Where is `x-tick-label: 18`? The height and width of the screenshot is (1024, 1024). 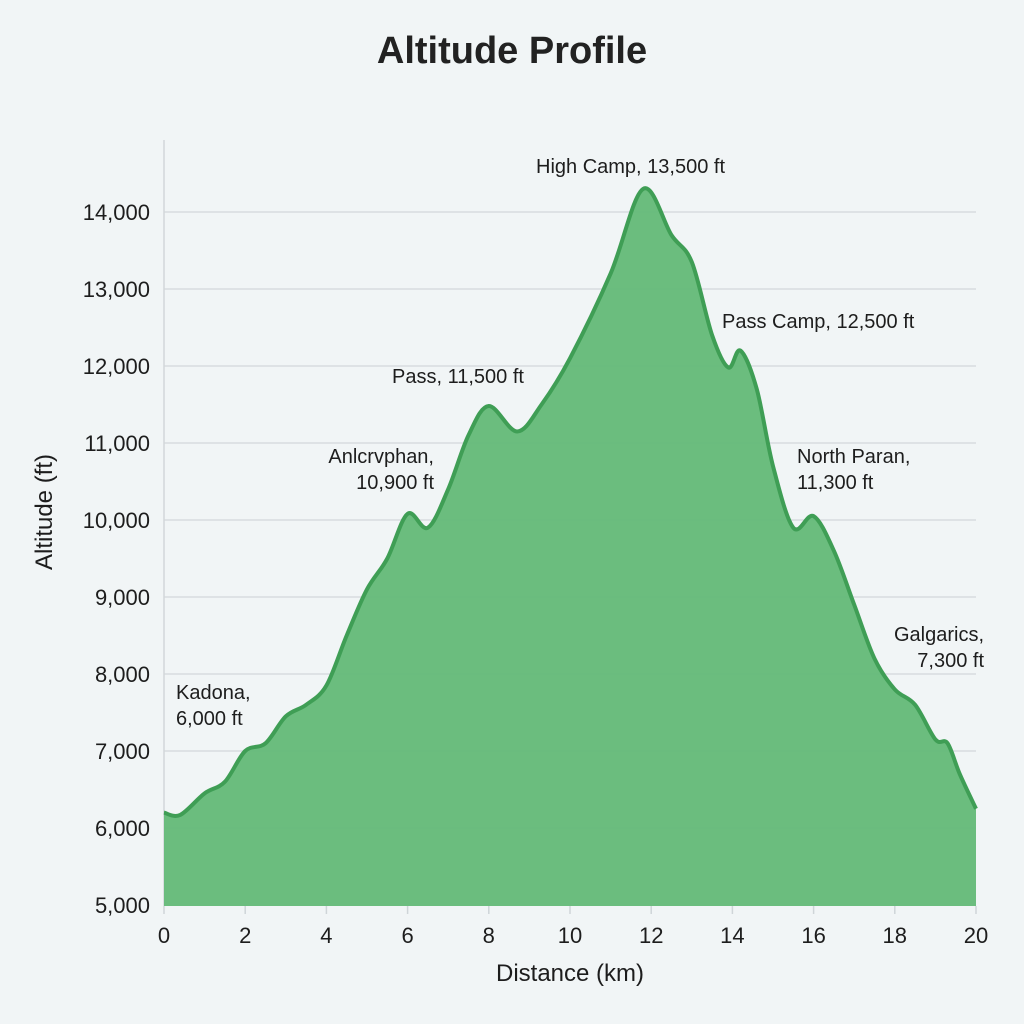
x-tick-label: 18 is located at coordinates (895, 935).